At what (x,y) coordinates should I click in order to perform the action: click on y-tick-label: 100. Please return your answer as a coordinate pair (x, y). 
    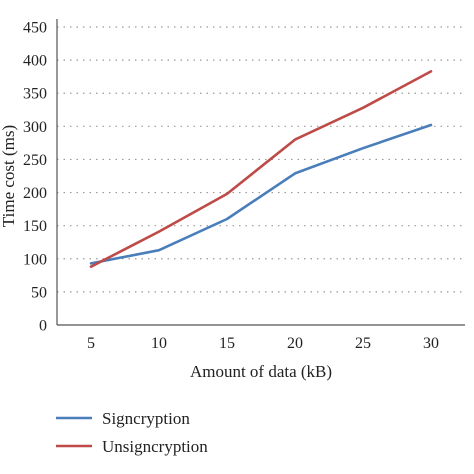
    Looking at the image, I should click on (35, 259).